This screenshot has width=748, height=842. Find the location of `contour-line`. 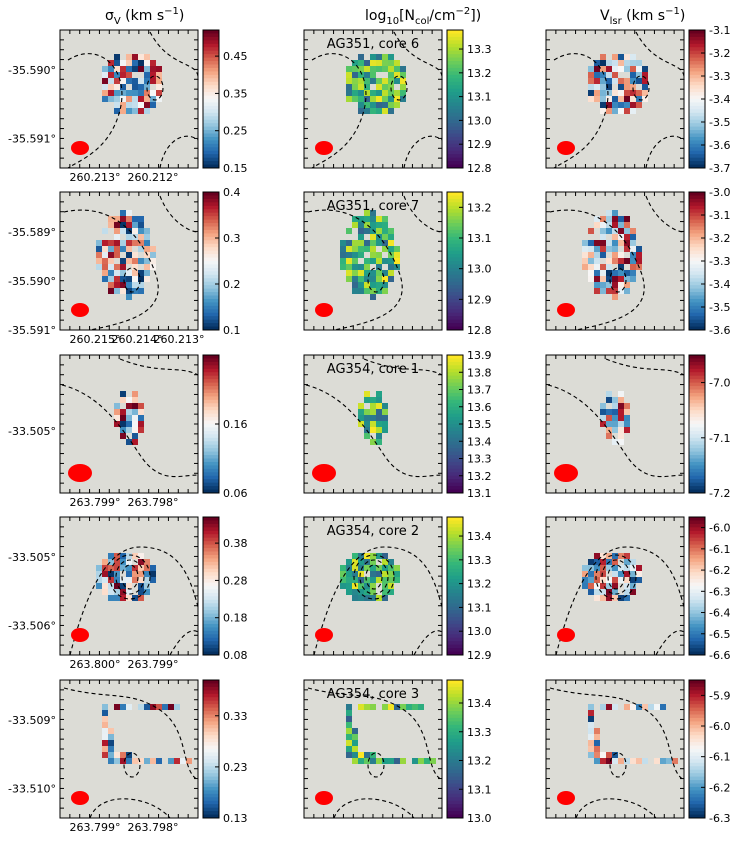

contour-line is located at coordinates (134, 601).